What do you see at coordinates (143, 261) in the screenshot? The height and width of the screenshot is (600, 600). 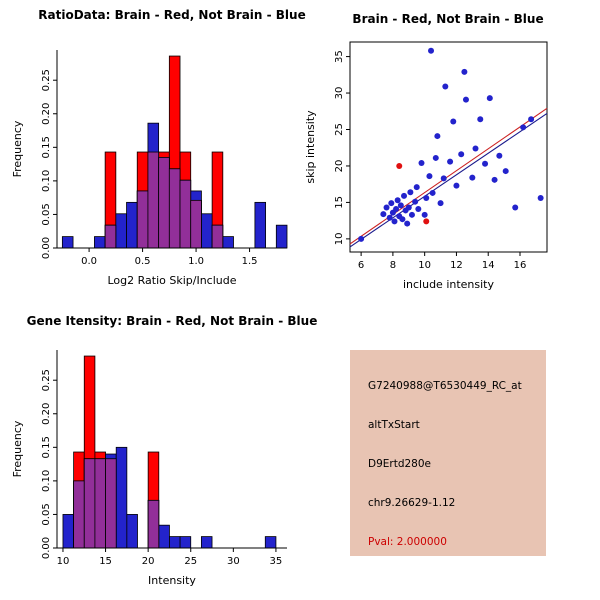 I see `svg-text: 0.5` at bounding box center [143, 261].